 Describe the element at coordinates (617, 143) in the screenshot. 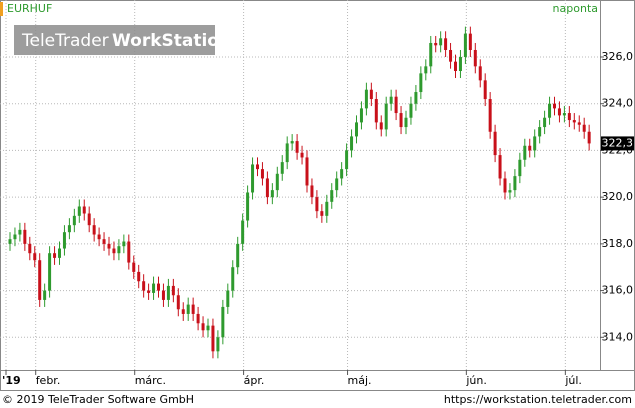

I see `last-price-box` at that location.